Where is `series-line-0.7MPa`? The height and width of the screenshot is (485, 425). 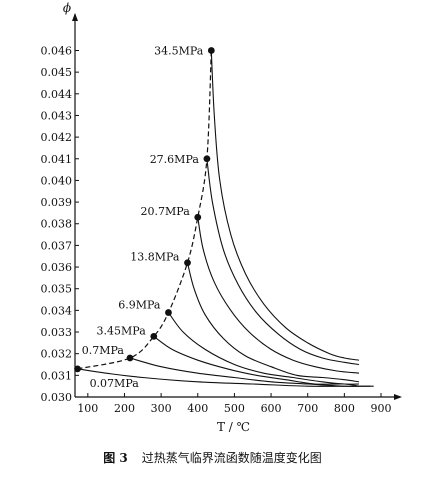 series-line-0.7MPa is located at coordinates (250, 372).